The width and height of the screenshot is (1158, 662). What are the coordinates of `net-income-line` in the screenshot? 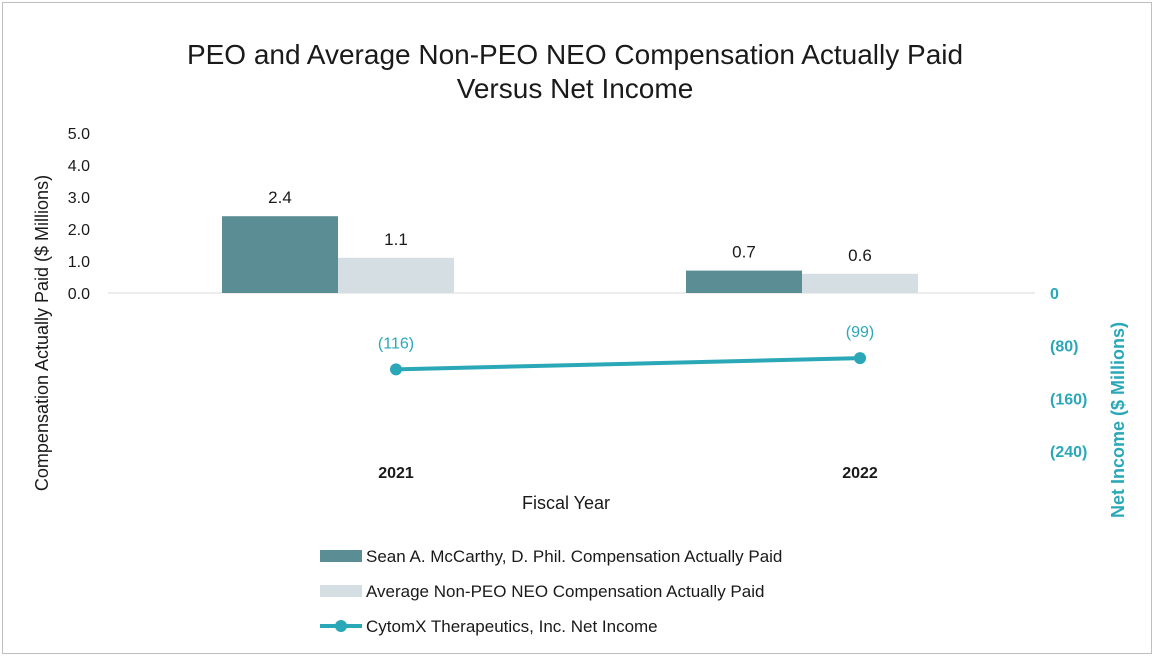 It's located at (628, 364).